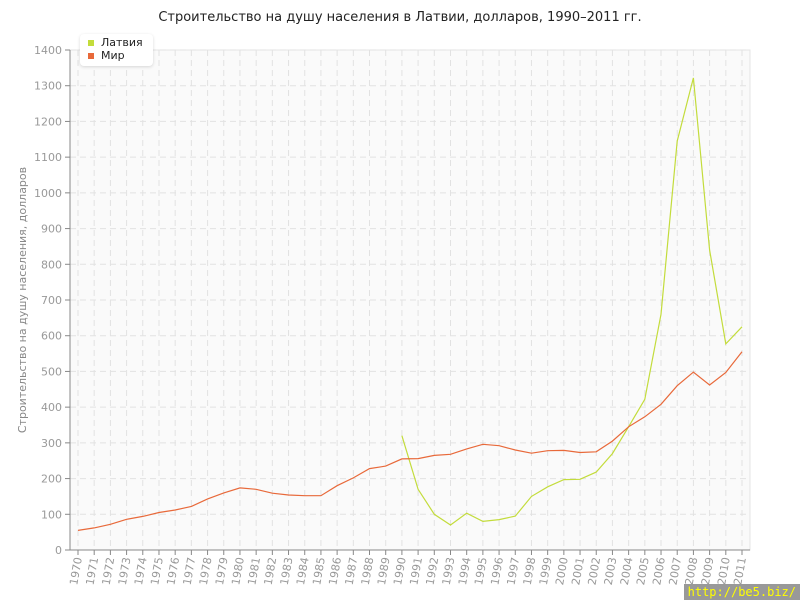  What do you see at coordinates (271, 571) in the screenshot?
I see `x-tick-label: 1982` at bounding box center [271, 571].